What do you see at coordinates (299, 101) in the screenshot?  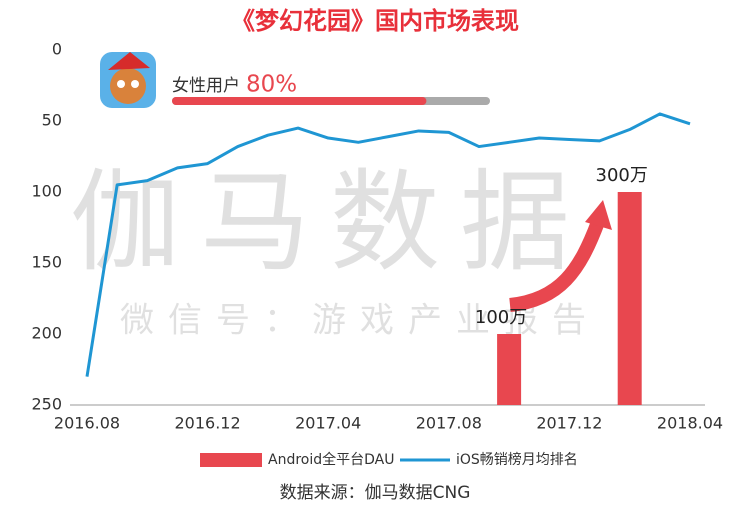 I see `progress-bar` at bounding box center [299, 101].